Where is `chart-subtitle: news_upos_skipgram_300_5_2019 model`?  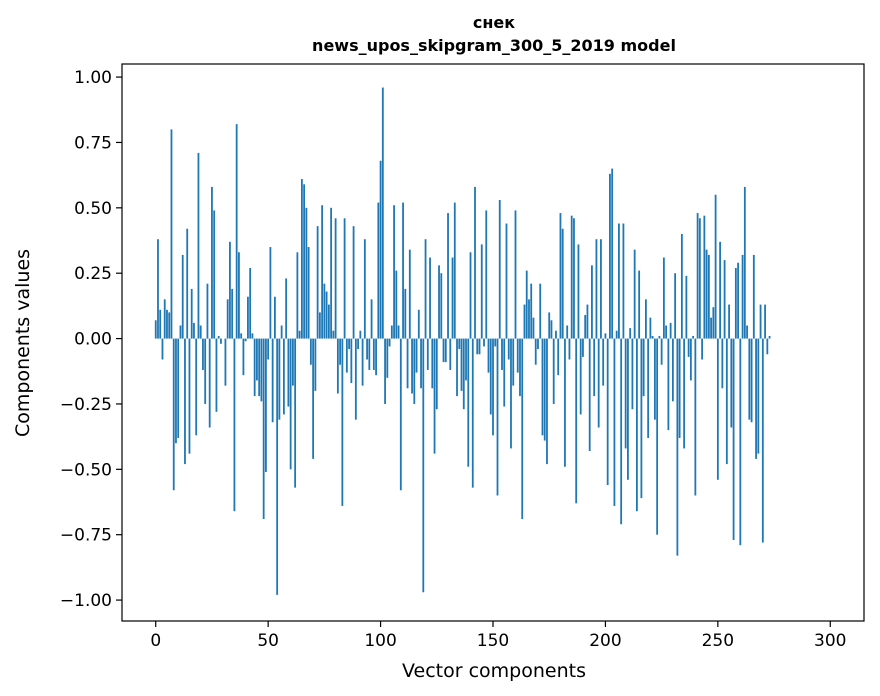
chart-subtitle: news_upos_skipgram_300_5_2019 model is located at coordinates (494, 45).